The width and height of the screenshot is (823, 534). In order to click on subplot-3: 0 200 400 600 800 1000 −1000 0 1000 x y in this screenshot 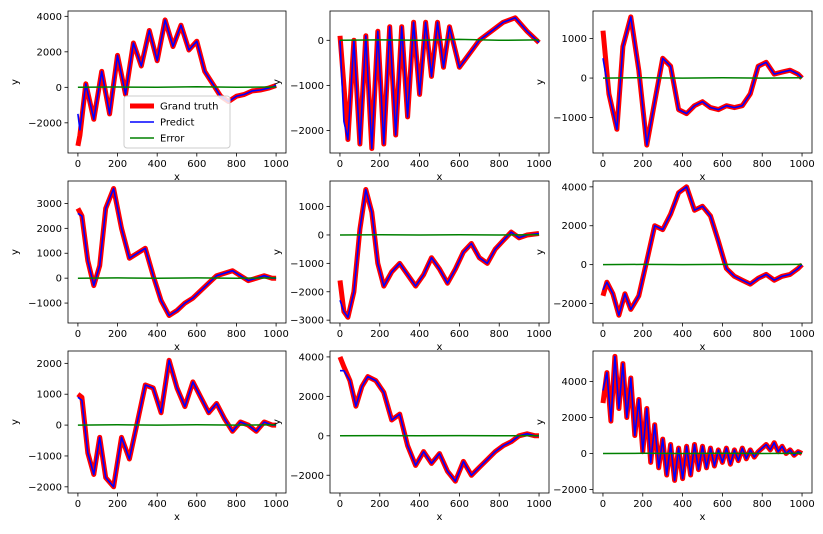, I will do `click(675, 96)`.